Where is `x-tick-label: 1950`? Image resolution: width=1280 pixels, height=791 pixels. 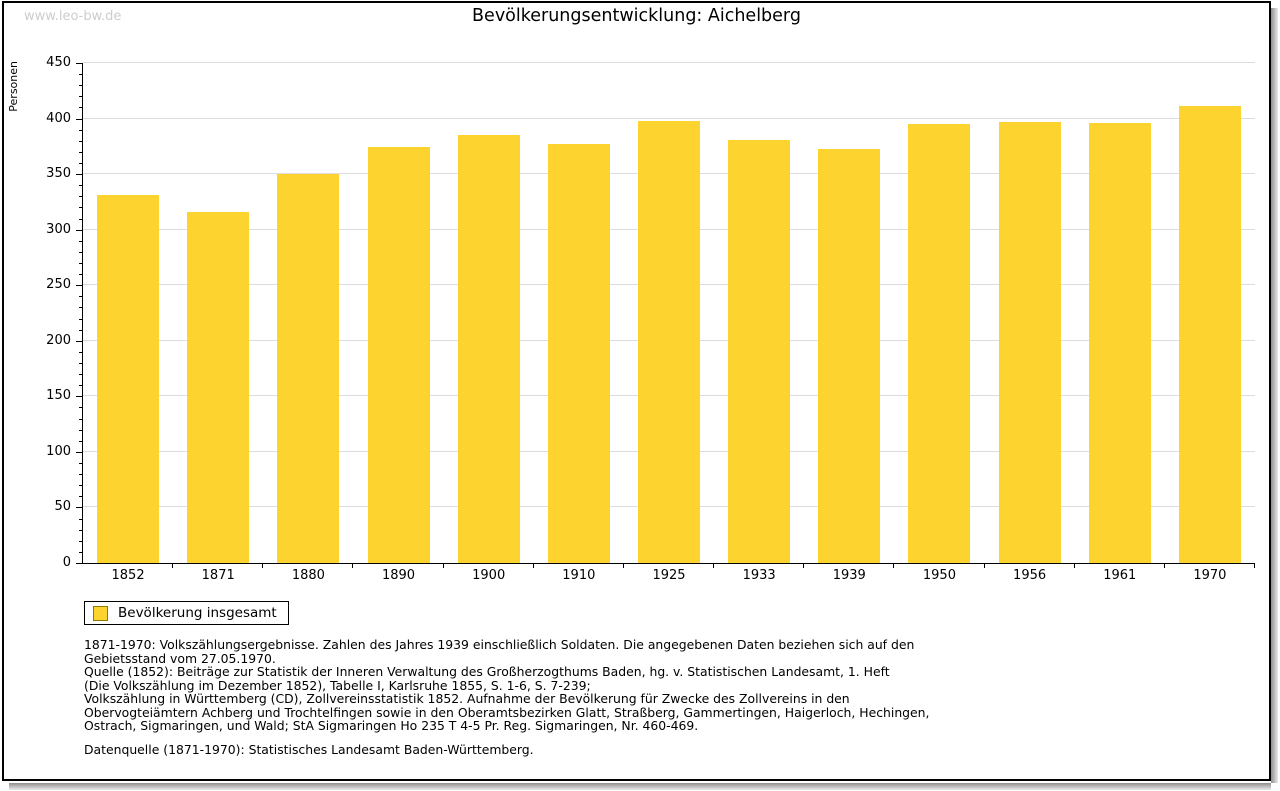 x-tick-label: 1950 is located at coordinates (939, 575).